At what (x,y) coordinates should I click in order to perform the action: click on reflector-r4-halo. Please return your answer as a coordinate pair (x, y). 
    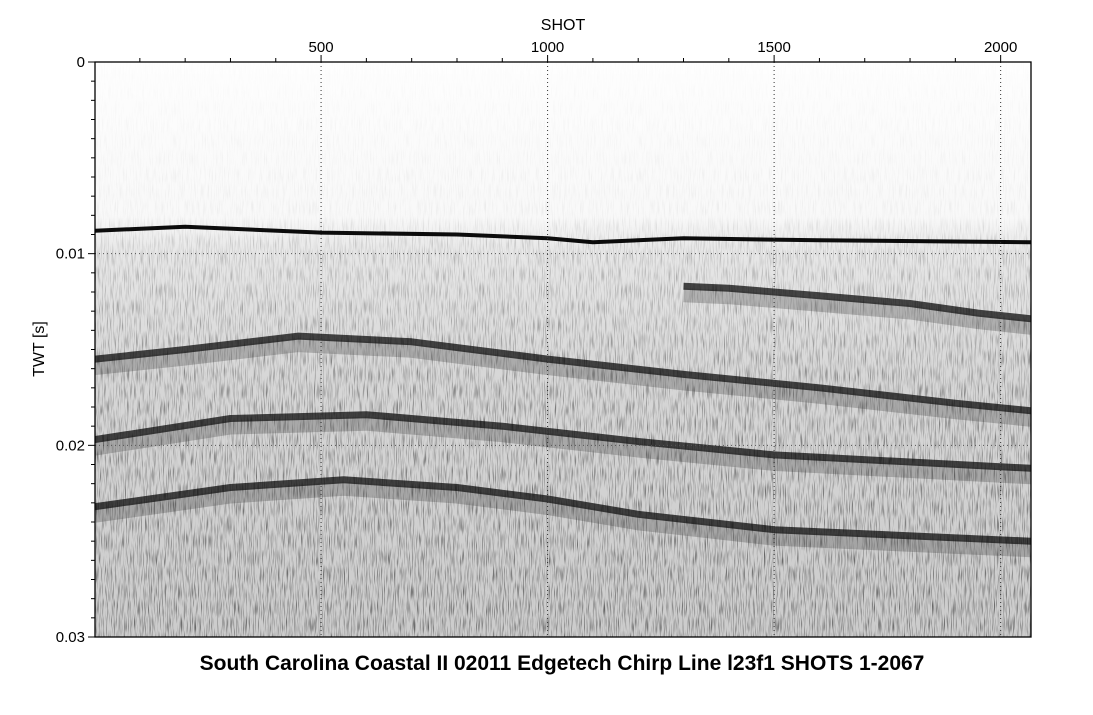
    Looking at the image, I should click on (563, 519).